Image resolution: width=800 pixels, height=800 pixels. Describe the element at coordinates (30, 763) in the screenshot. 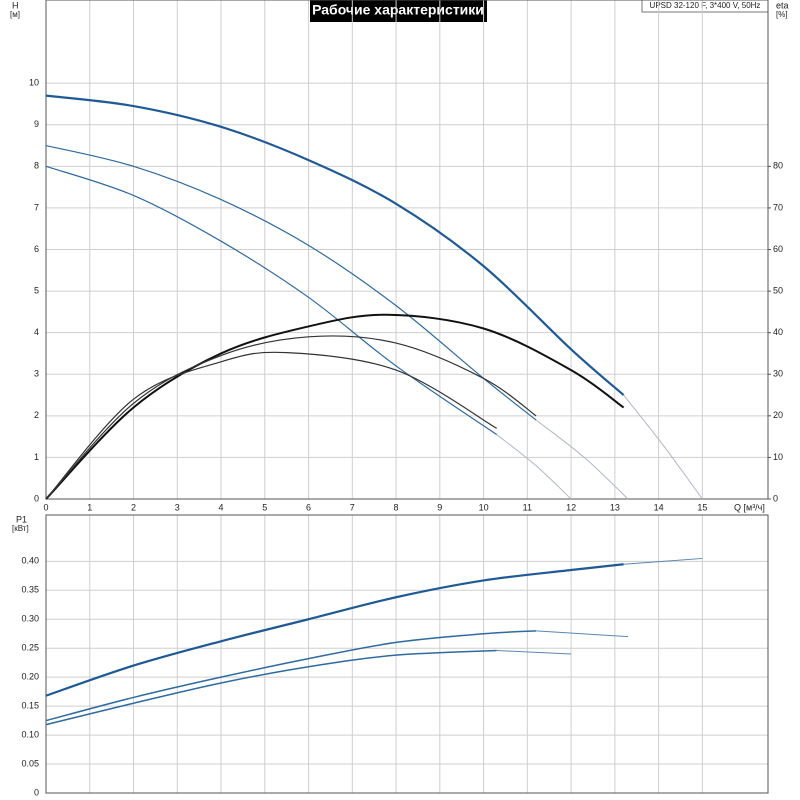

I see `y-tick-label: 0.05` at that location.